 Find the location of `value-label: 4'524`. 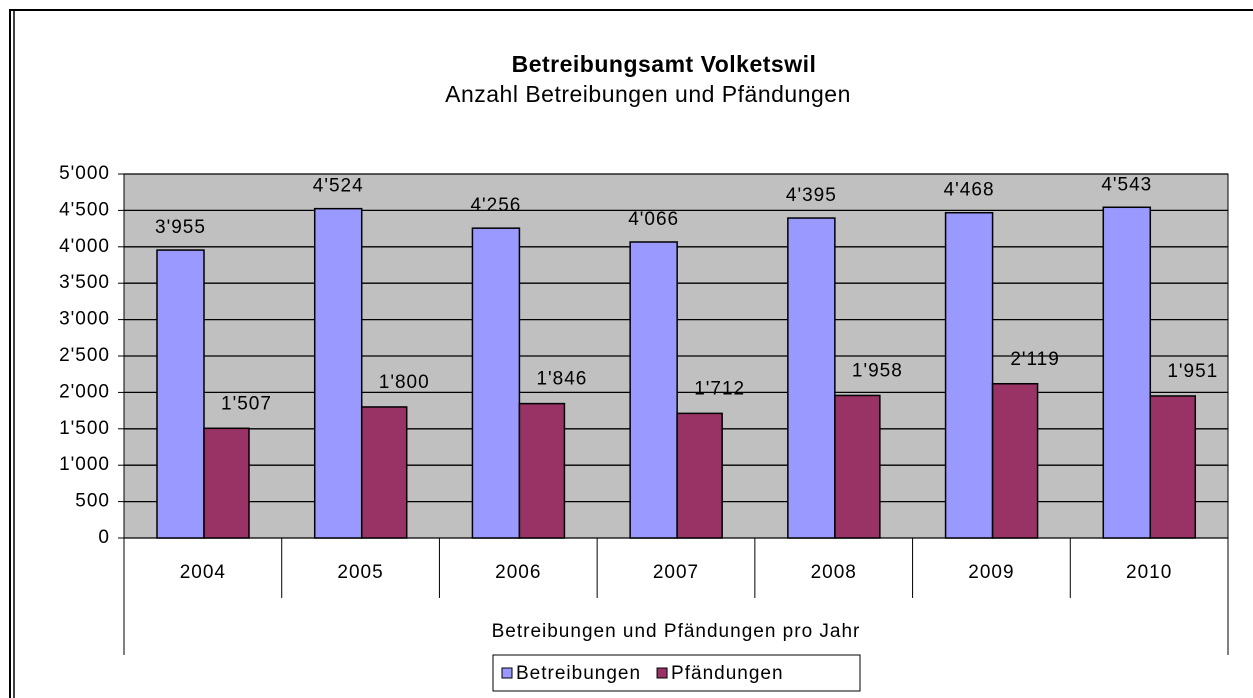

value-label: 4'524 is located at coordinates (338, 186).